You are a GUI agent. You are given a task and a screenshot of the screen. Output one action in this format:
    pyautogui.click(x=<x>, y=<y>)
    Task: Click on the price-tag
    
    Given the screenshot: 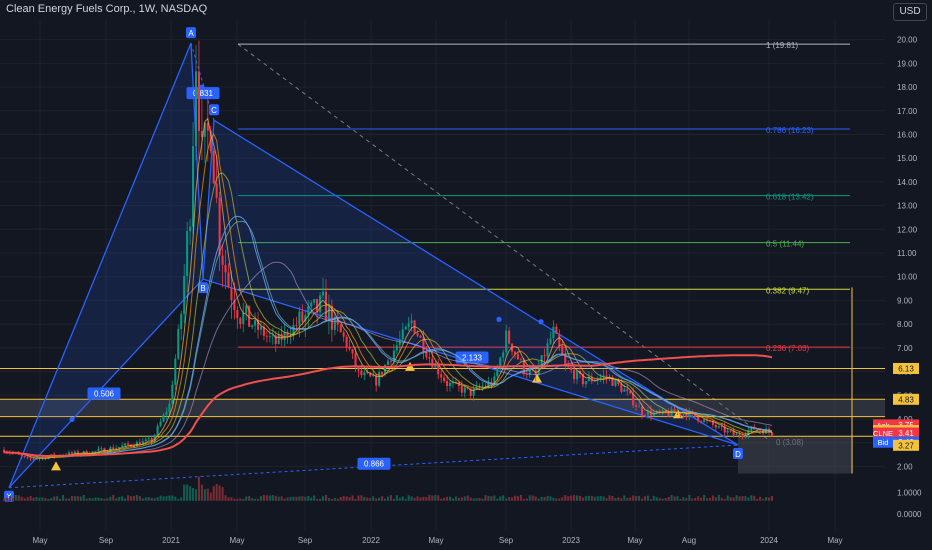 What is the action you would take?
    pyautogui.click(x=906, y=425)
    